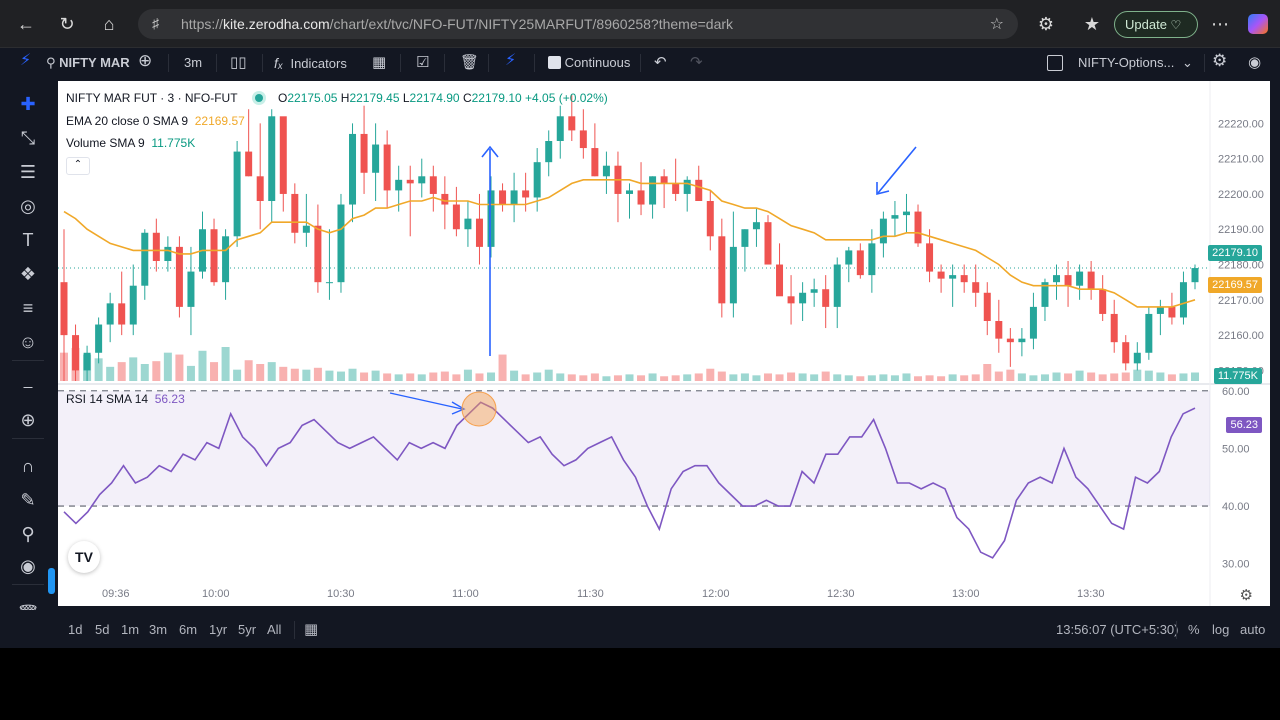 The height and width of the screenshot is (720, 1280). What do you see at coordinates (337, 121) in the screenshot?
I see `ema-legend-row: EMA 20 close 0 SMA 9 22169.57` at bounding box center [337, 121].